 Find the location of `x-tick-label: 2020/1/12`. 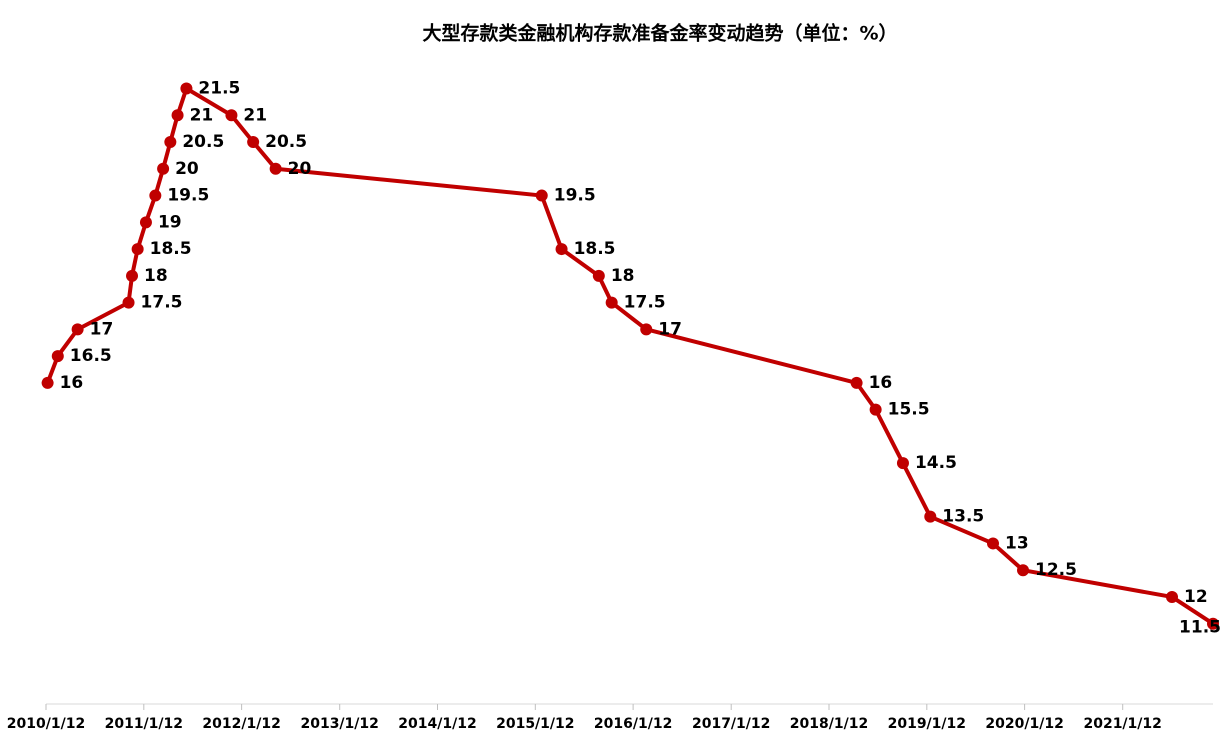

x-tick-label: 2020/1/12 is located at coordinates (1024, 724).